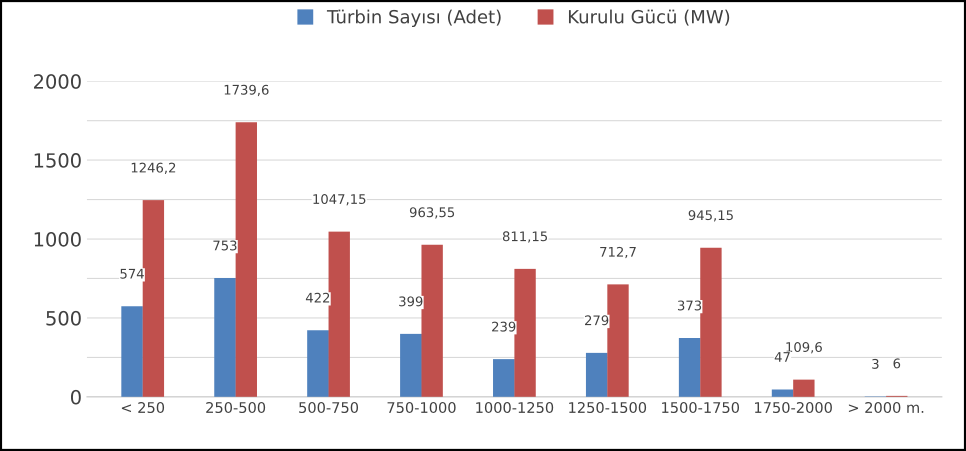 The image size is (966, 451). Describe the element at coordinates (618, 252) in the screenshot. I see `data-label: 712,7` at that location.